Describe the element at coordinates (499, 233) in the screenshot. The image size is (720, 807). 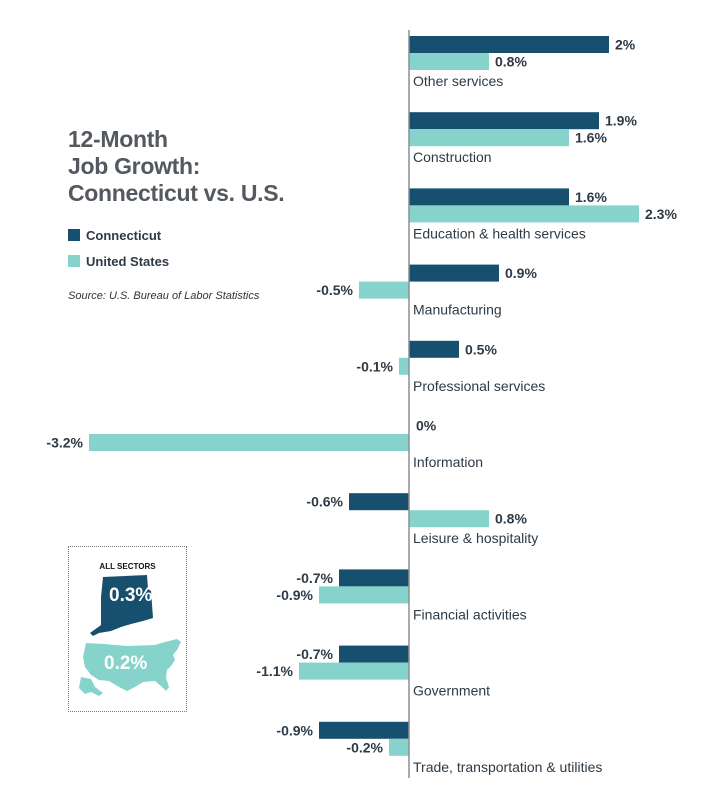
I see `category-label-2: Education & health services` at that location.